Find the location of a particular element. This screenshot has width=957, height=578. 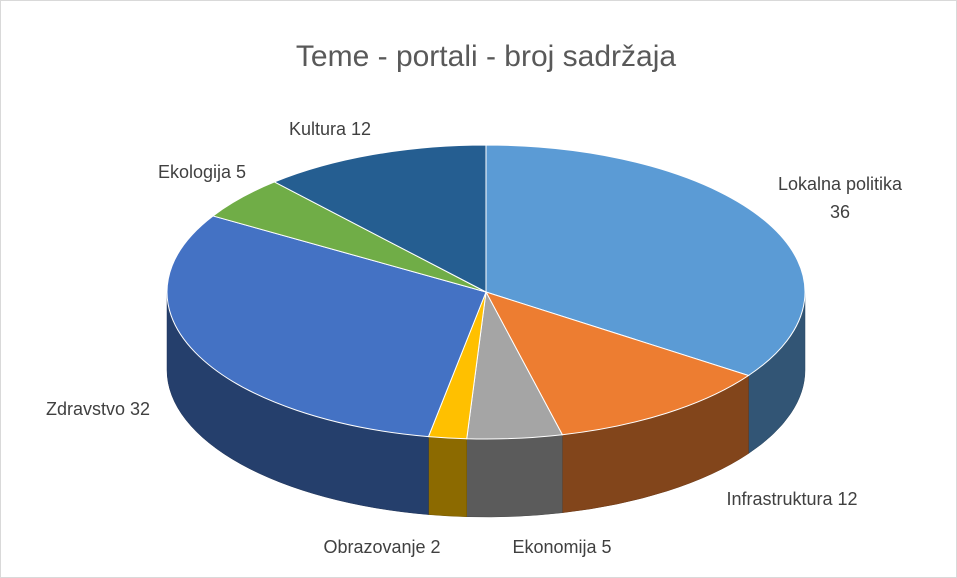

data-label-category: Ekologija is located at coordinates (195, 172).